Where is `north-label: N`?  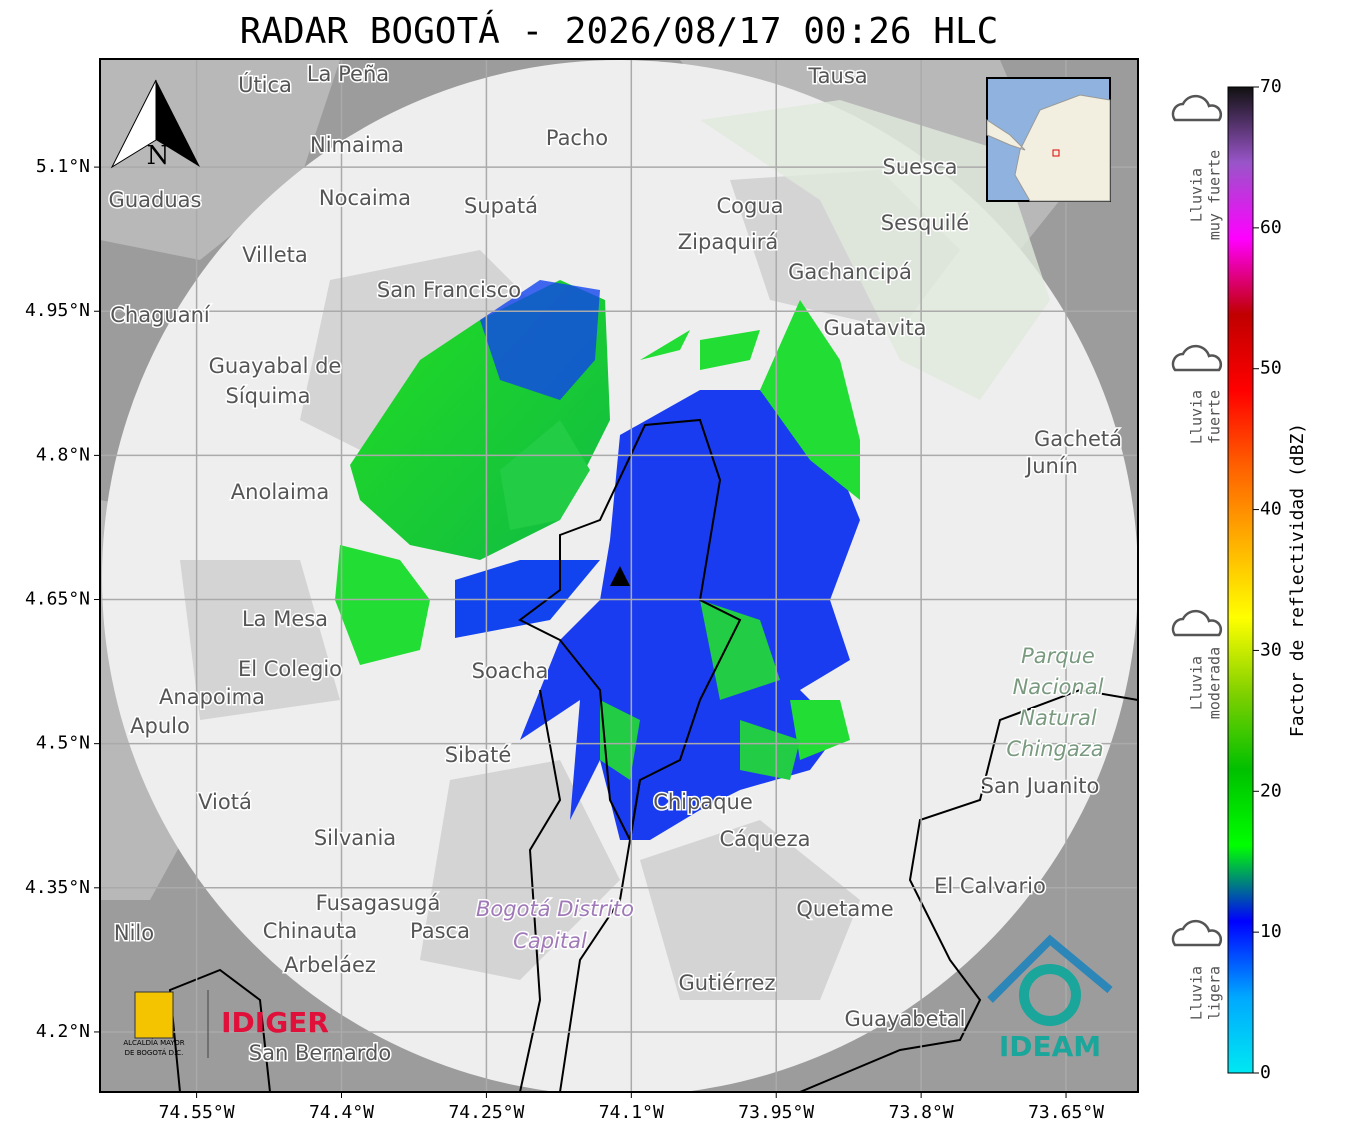
north-label: N is located at coordinates (158, 156).